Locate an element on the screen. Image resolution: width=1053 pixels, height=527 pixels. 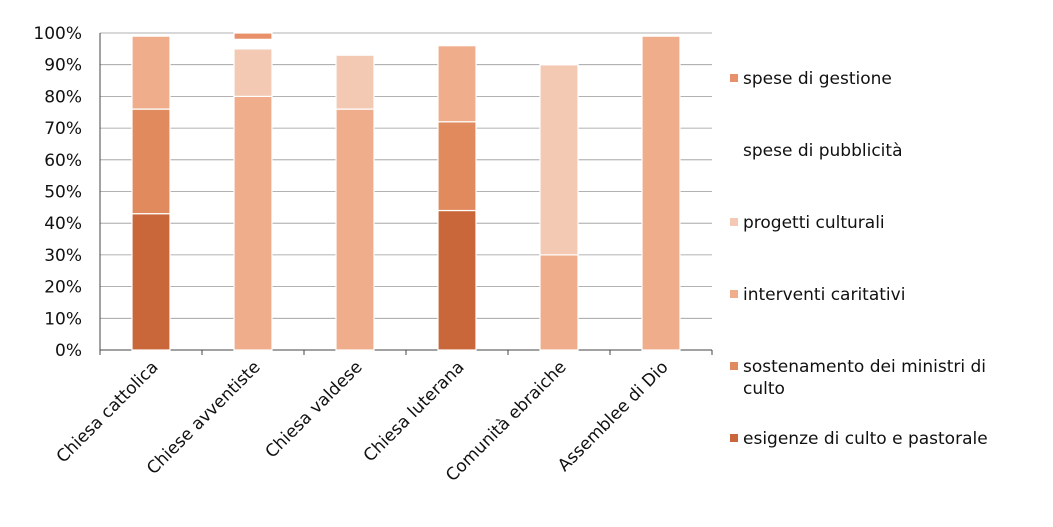
legend-label: spese di pubblicità is located at coordinates (823, 151).